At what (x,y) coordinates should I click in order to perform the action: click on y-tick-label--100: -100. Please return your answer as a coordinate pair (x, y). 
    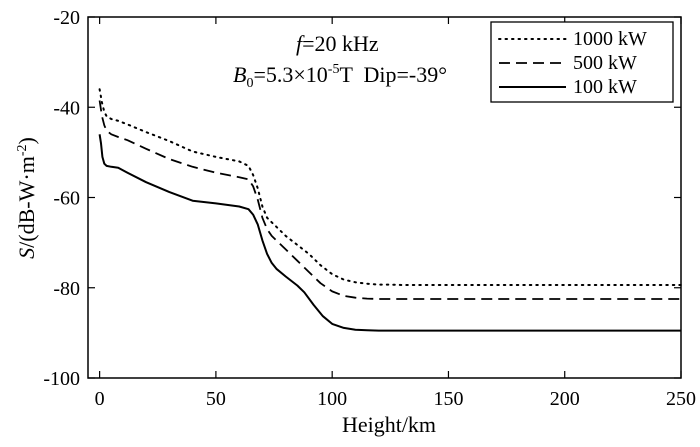
    Looking at the image, I should click on (61, 379).